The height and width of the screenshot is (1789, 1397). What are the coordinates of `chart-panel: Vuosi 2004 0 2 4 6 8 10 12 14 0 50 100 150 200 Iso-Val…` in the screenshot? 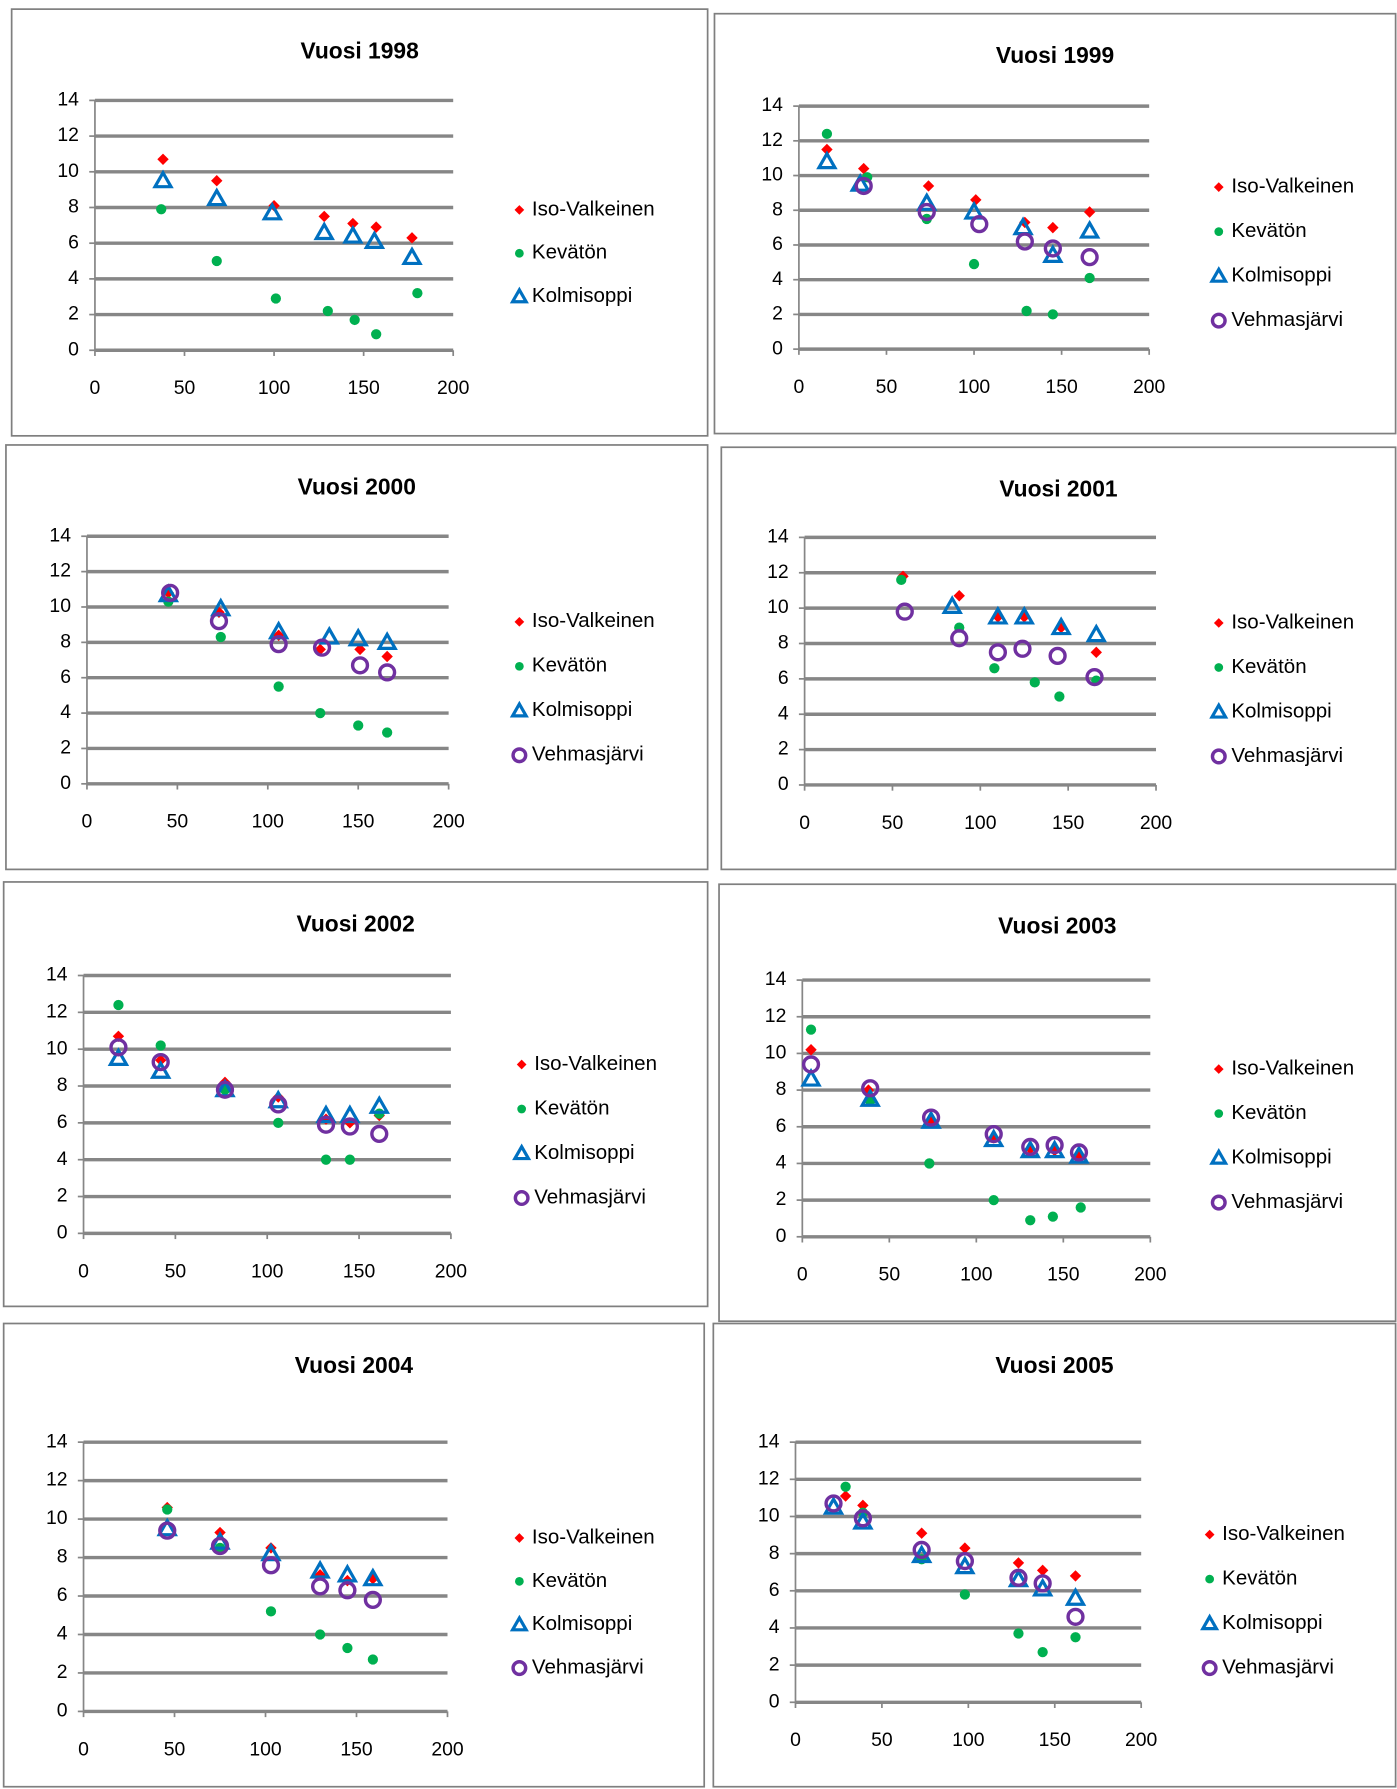 It's located at (354, 1555).